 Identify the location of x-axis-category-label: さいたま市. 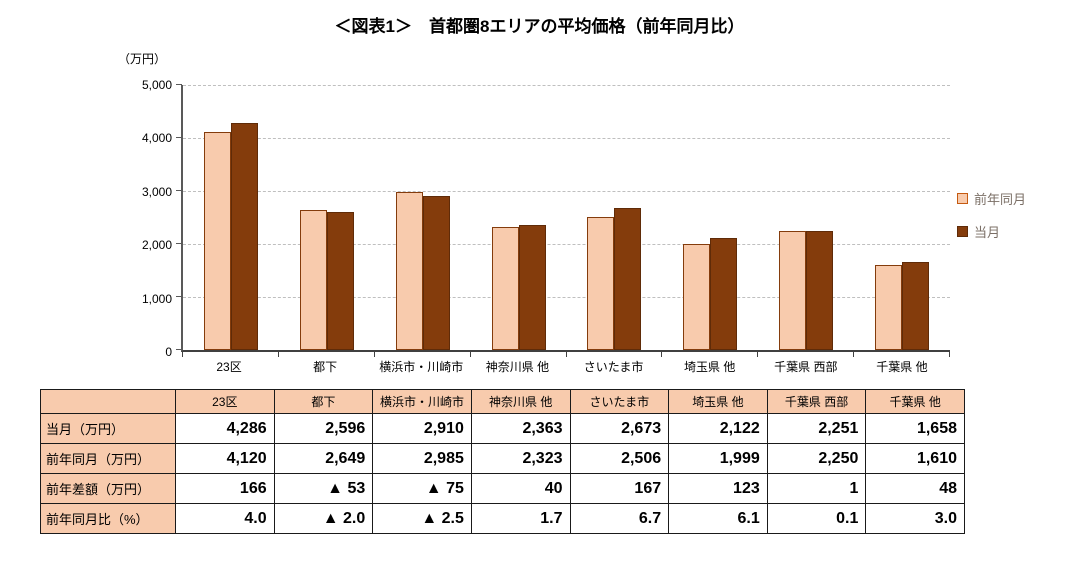
(613, 367).